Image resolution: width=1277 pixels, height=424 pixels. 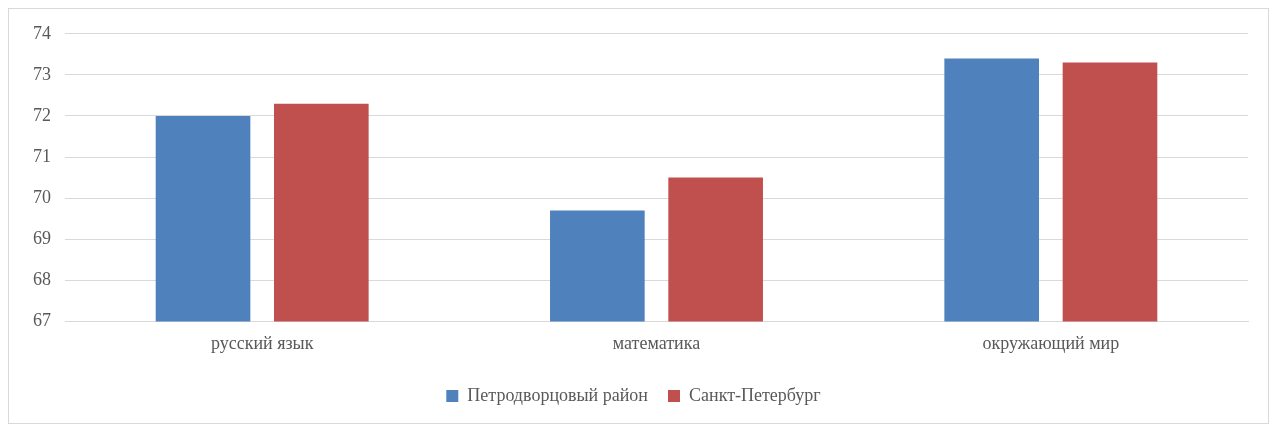 I want to click on x-tick-label: математика, so click(x=656, y=342).